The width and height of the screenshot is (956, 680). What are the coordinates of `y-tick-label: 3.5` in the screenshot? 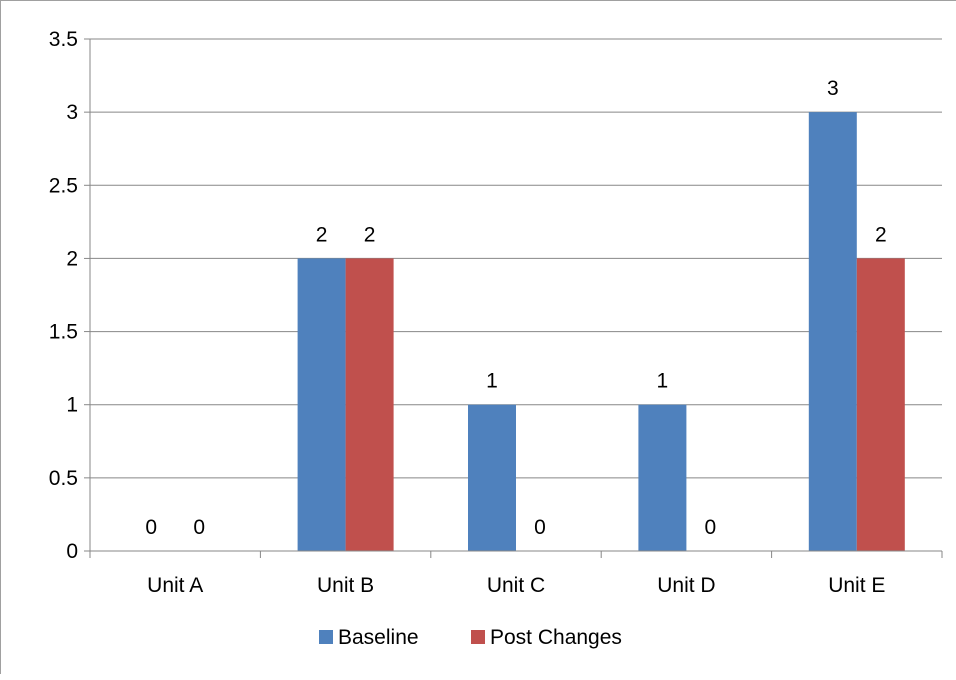 It's located at (63, 39).